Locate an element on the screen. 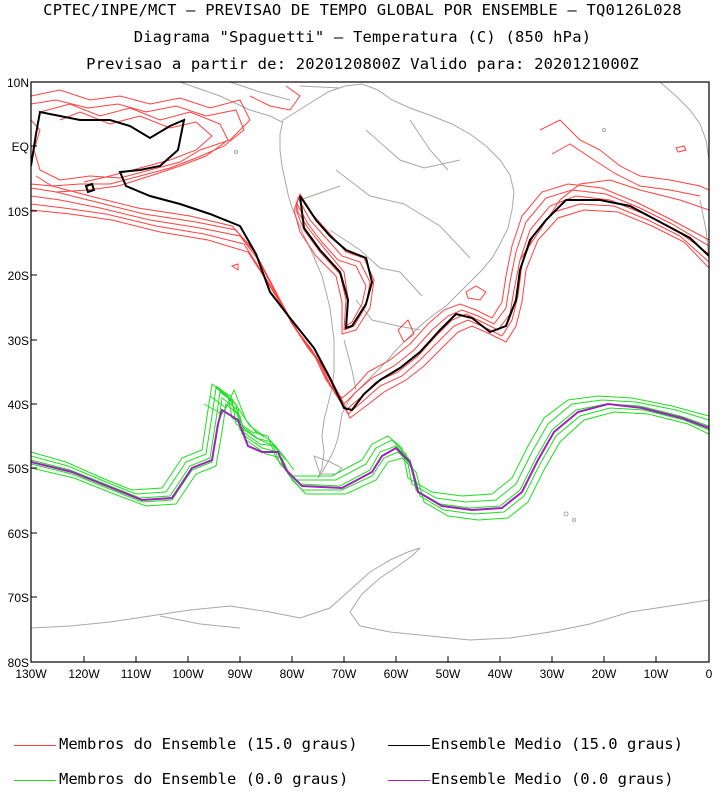 This screenshot has width=725, height=792. lon-label-130w: 130W is located at coordinates (31, 674).